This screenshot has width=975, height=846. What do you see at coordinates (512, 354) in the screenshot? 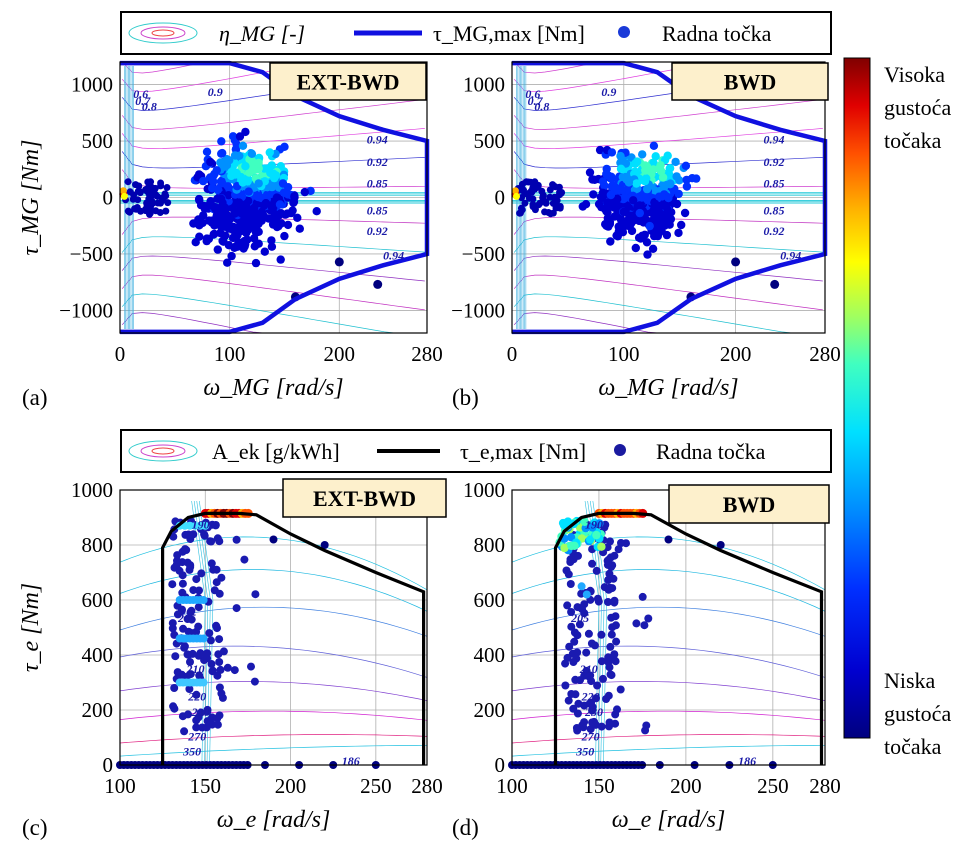
I see `x-tick-label: 0` at bounding box center [512, 354].